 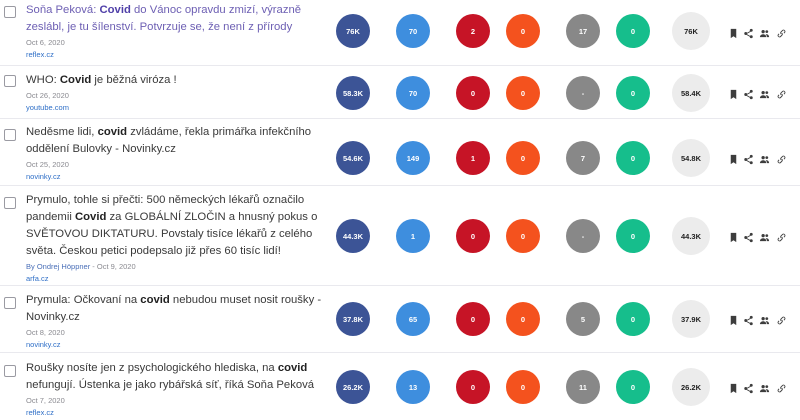 What do you see at coordinates (583, 31) in the screenshot?
I see `reddit-engagement-badge: 17` at bounding box center [583, 31].